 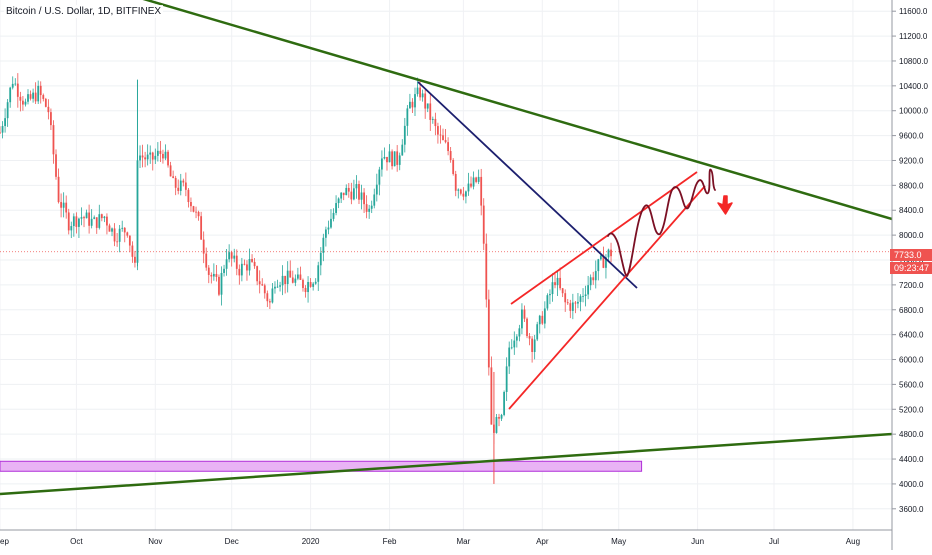 I want to click on y-tick-label: 11600.0, so click(x=913, y=11).